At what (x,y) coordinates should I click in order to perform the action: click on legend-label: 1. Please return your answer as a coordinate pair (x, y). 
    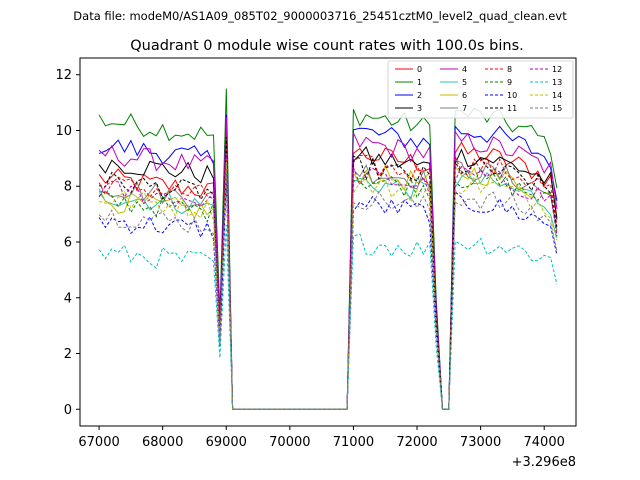
    Looking at the image, I should click on (419, 82).